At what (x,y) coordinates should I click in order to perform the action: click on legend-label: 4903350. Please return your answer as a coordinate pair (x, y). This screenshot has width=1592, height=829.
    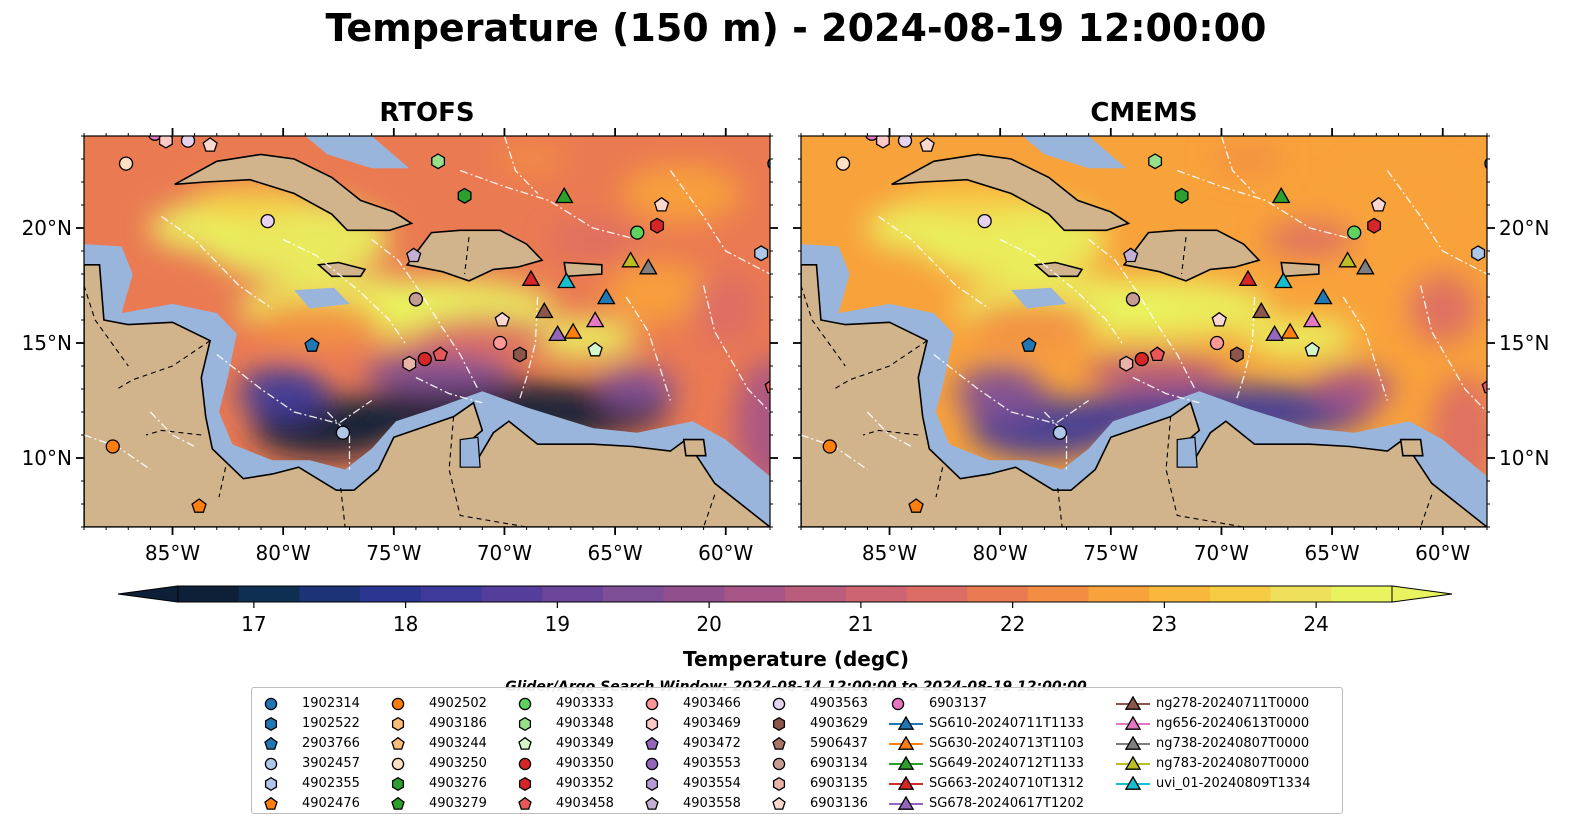
    Looking at the image, I should click on (585, 763).